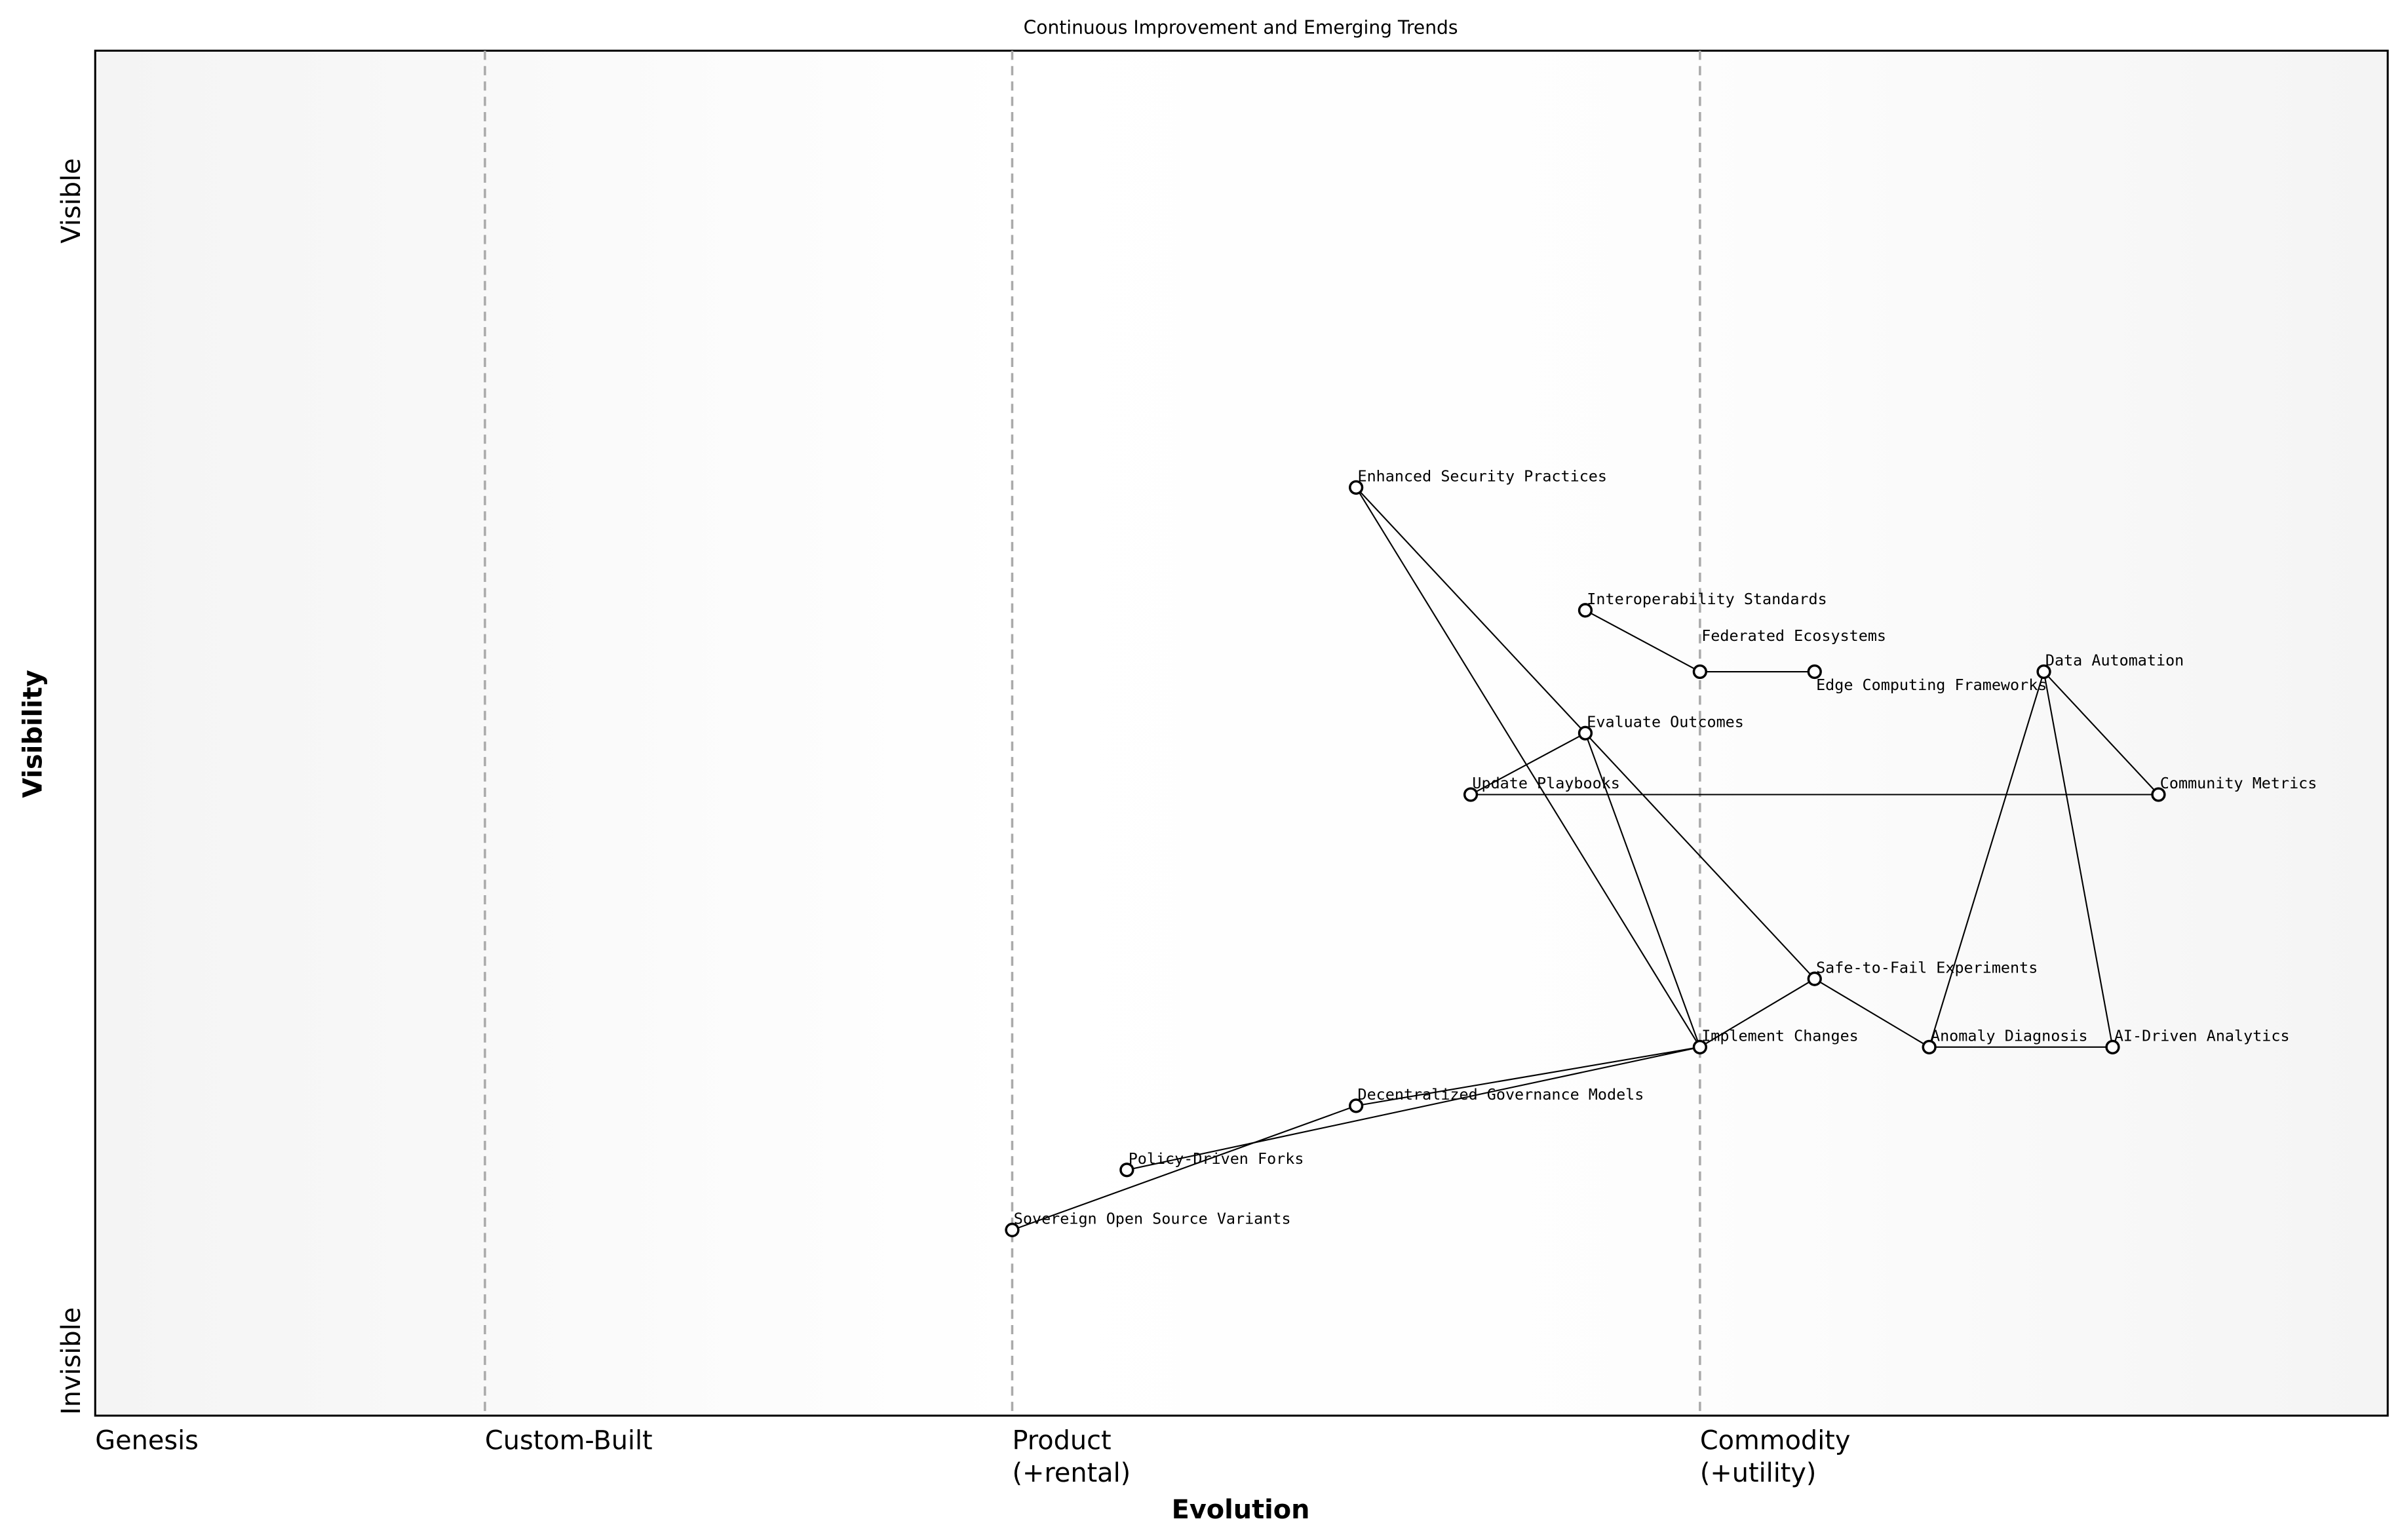  What do you see at coordinates (1216, 1158) in the screenshot?
I see `node-label: Policy-Driven Forks` at bounding box center [1216, 1158].